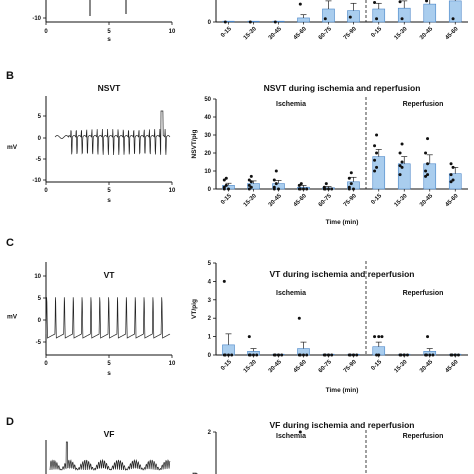 This screenshot has width=474, height=474. I want to click on trace-title: NSVT, so click(109, 88).